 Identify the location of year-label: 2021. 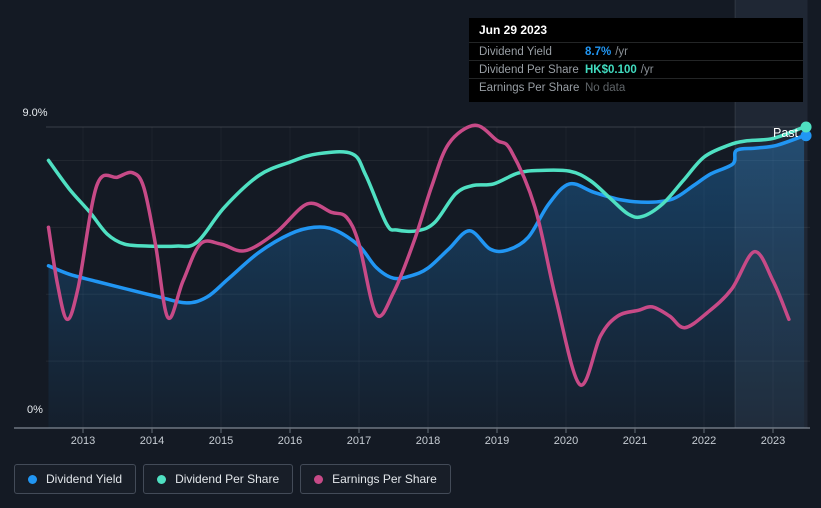
(635, 441).